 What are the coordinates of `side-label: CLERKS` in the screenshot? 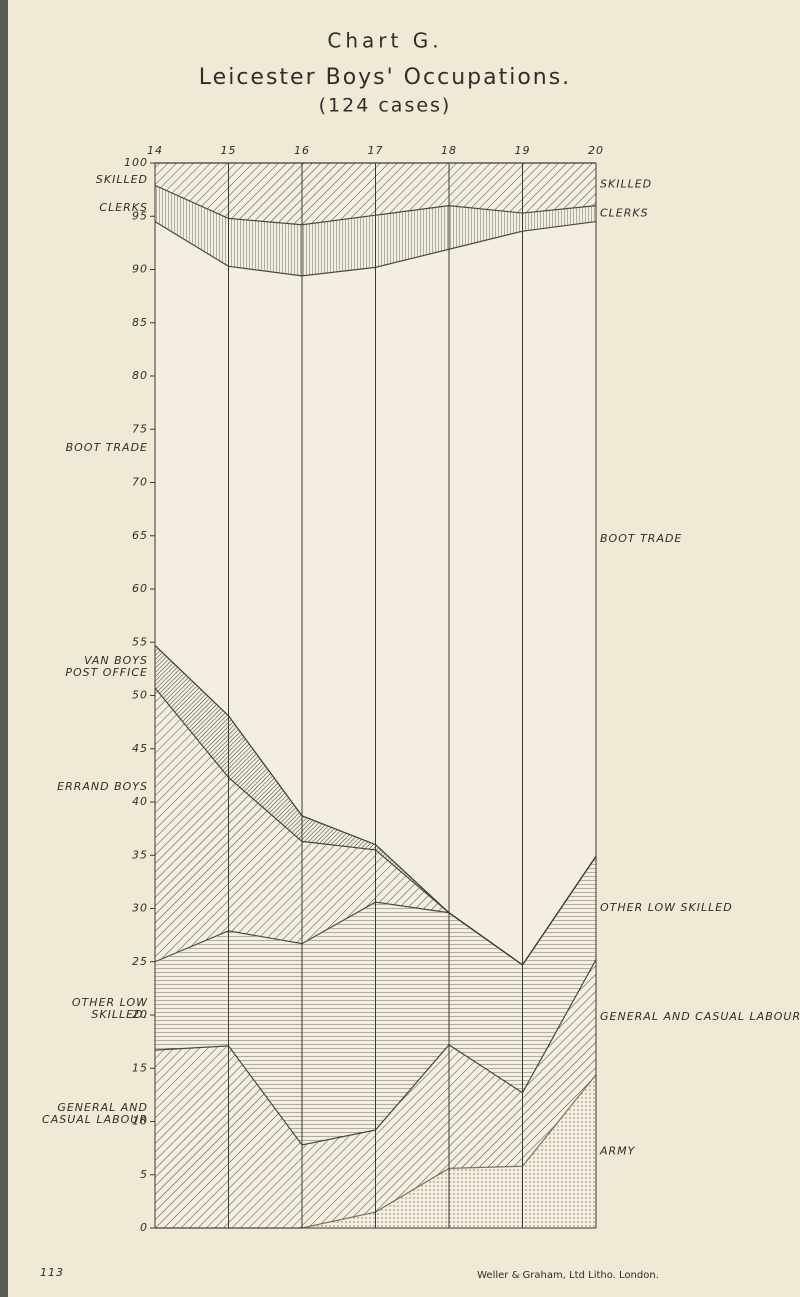 It's located at (123, 207).